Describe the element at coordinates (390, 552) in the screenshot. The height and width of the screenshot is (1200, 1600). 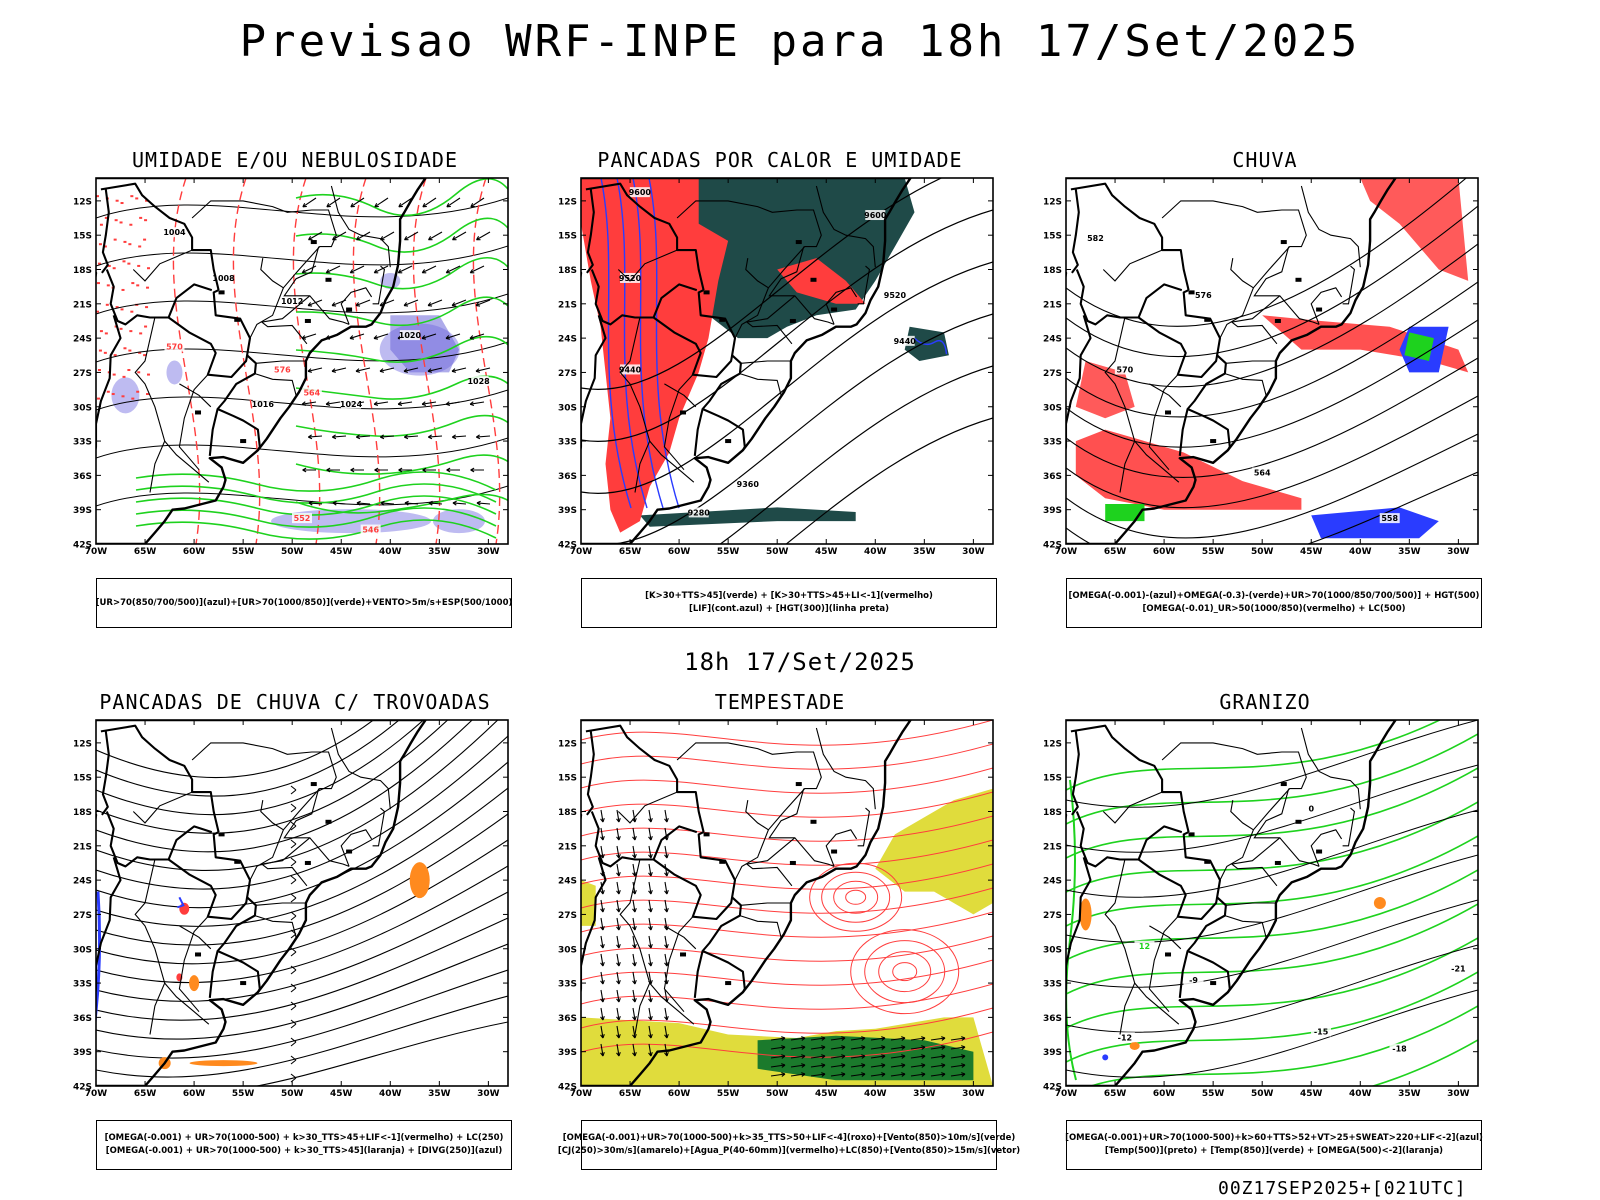
I see `lon-label: 40W` at that location.